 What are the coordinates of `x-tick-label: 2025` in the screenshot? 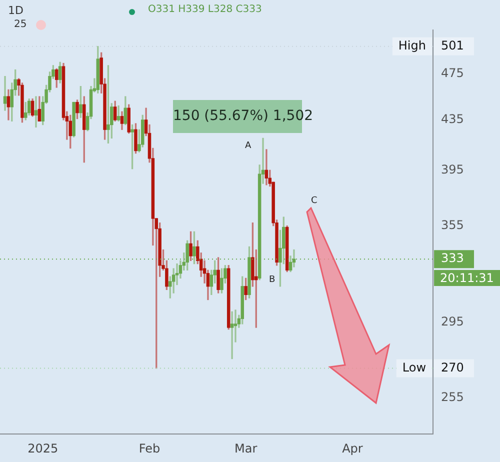 It's located at (43, 448).